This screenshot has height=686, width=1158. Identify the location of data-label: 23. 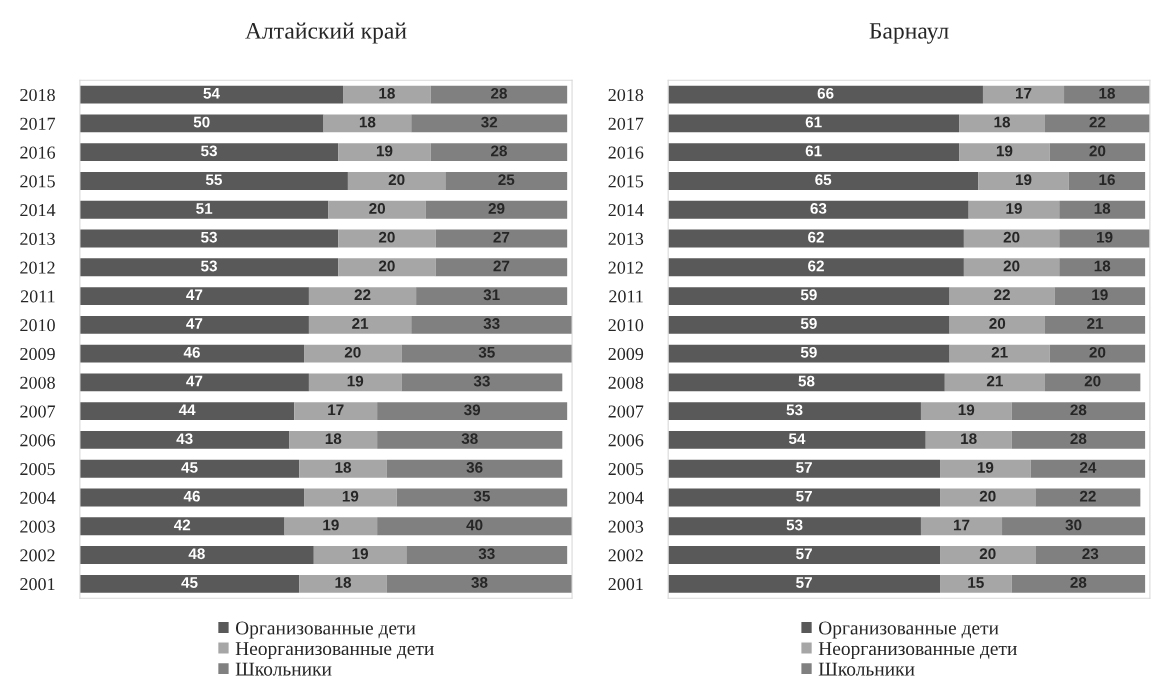
(1090, 554).